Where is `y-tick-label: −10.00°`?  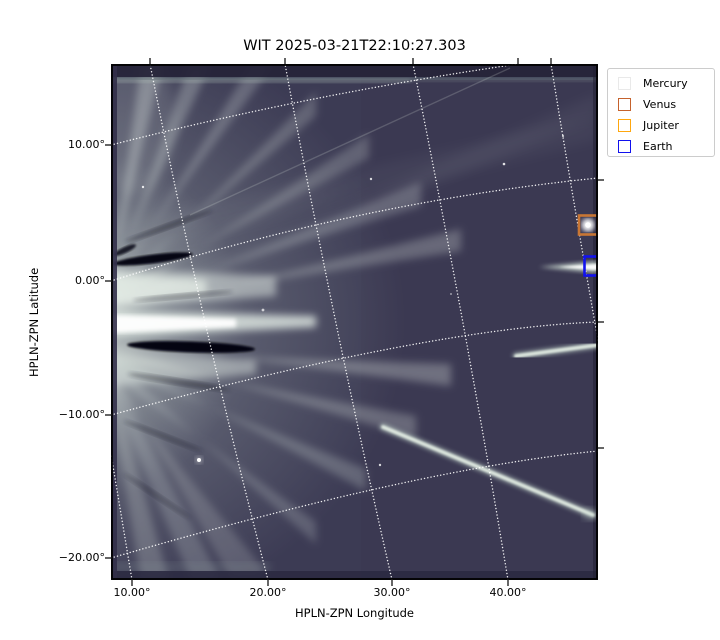 y-tick-label: −10.00° is located at coordinates (81, 414).